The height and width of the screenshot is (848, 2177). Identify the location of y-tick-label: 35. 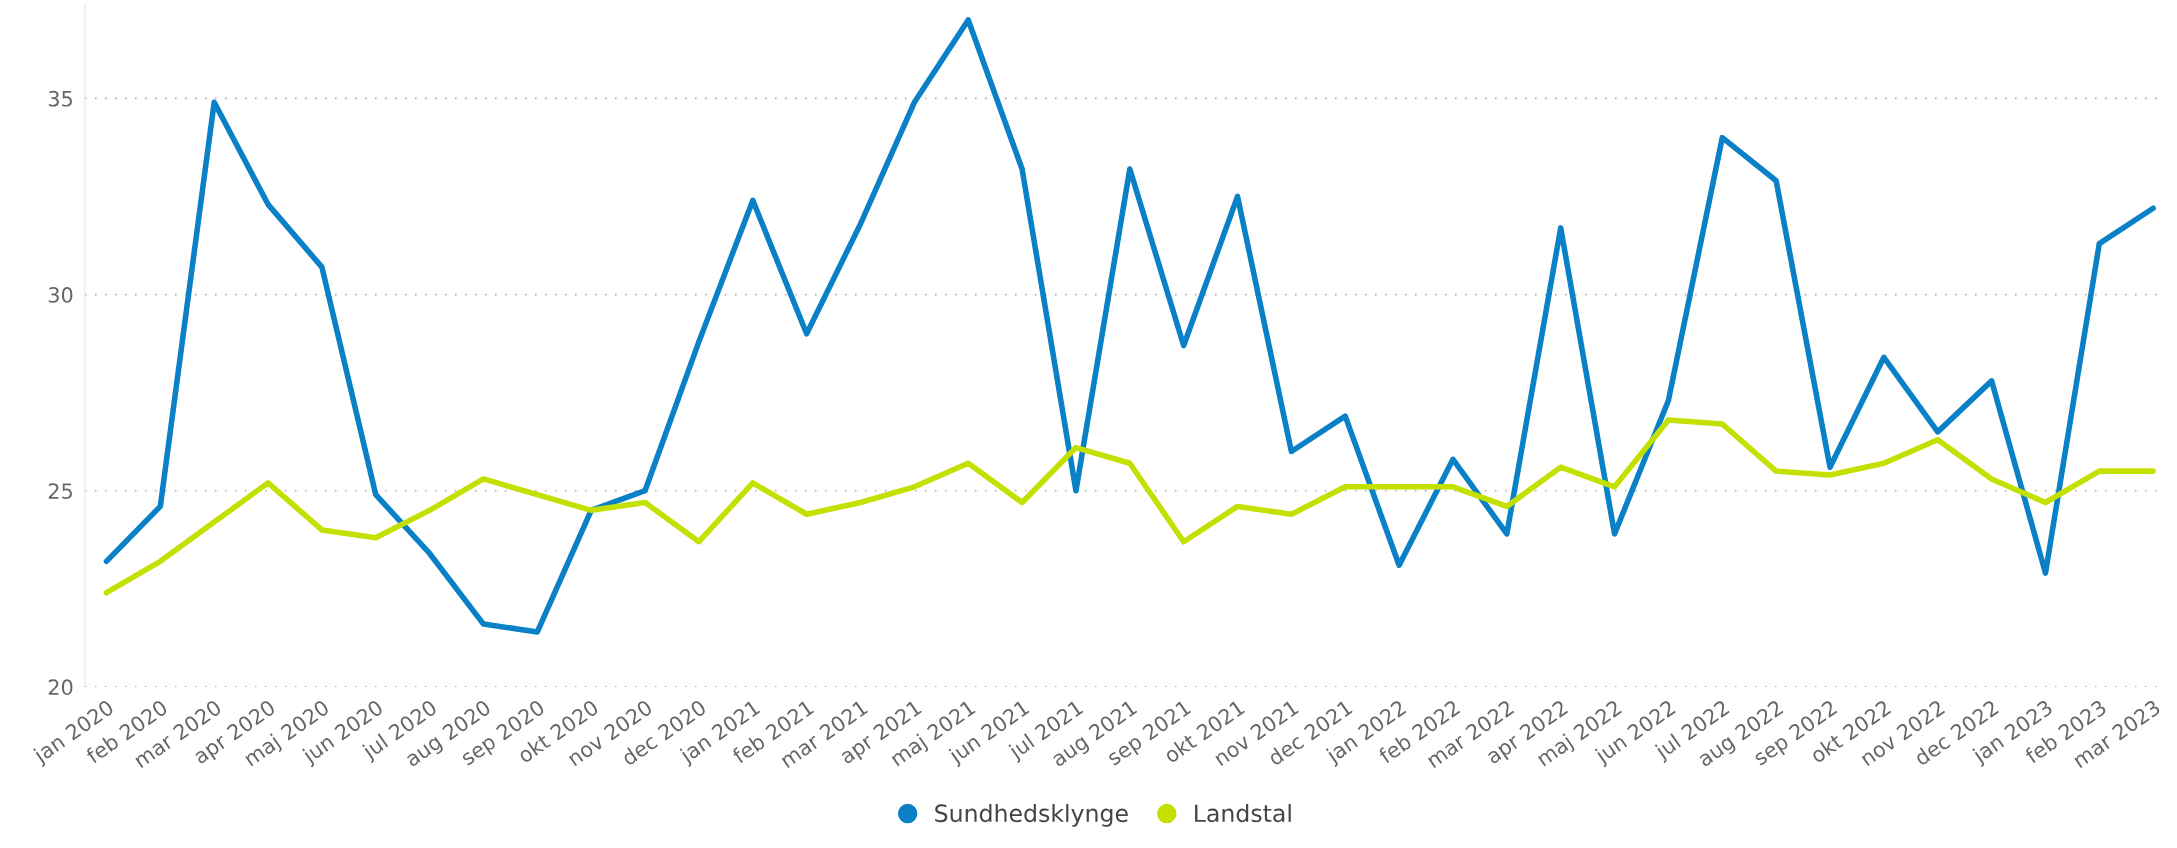
(60, 98).